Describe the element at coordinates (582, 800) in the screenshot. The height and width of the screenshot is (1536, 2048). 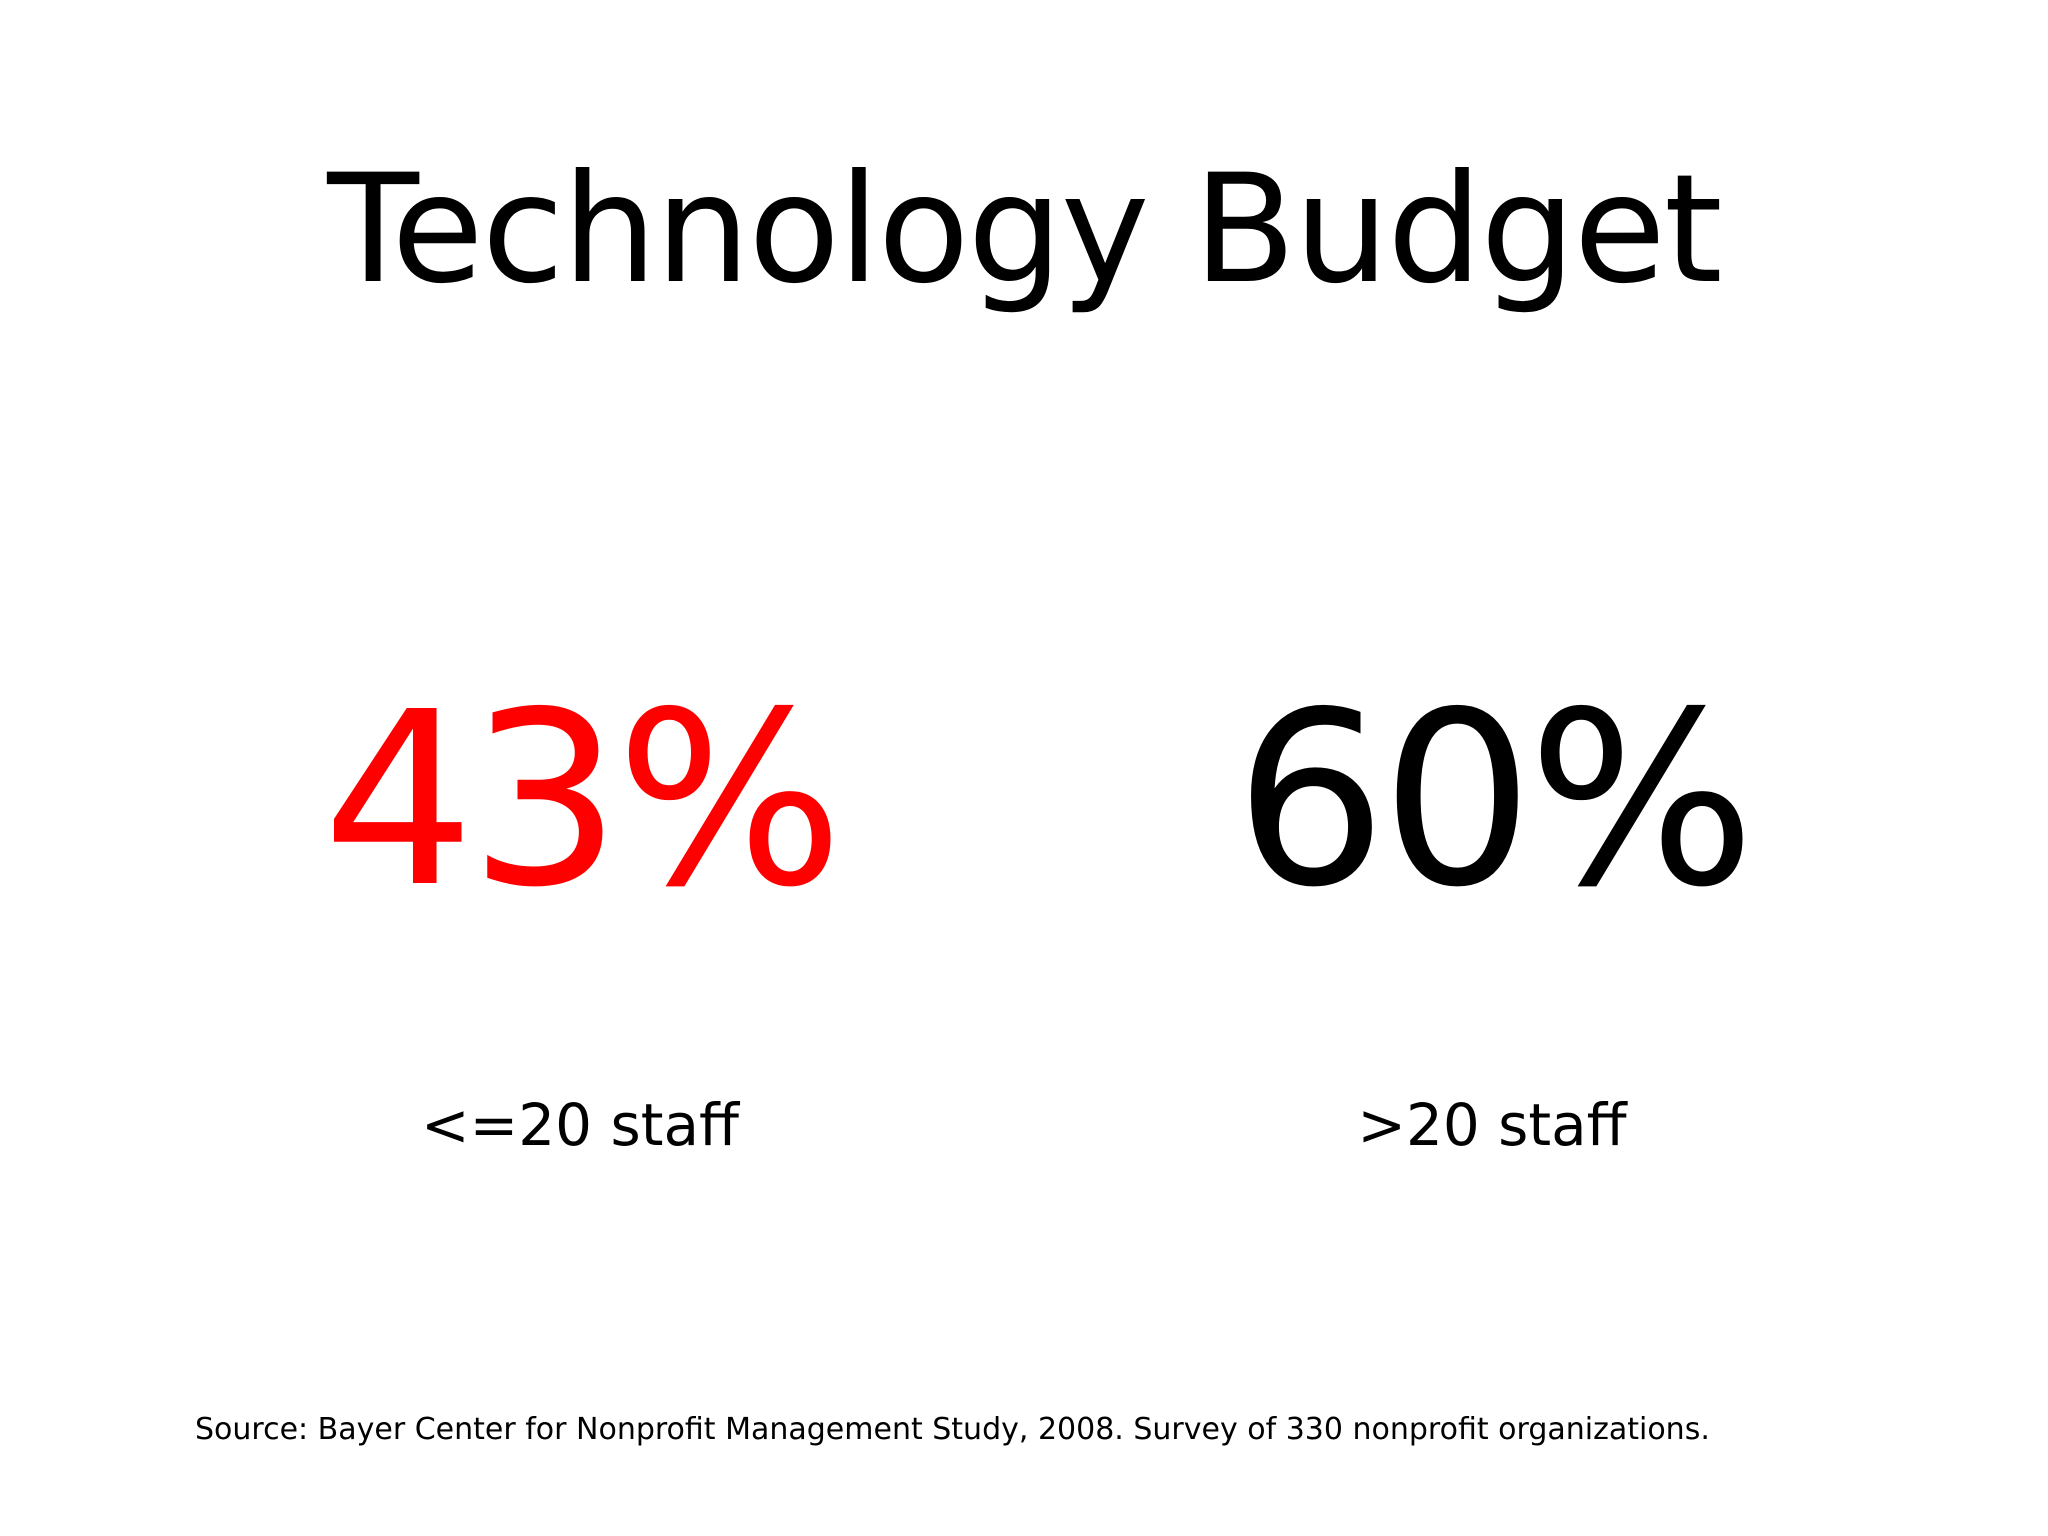
I see `stat-value: 43%` at that location.